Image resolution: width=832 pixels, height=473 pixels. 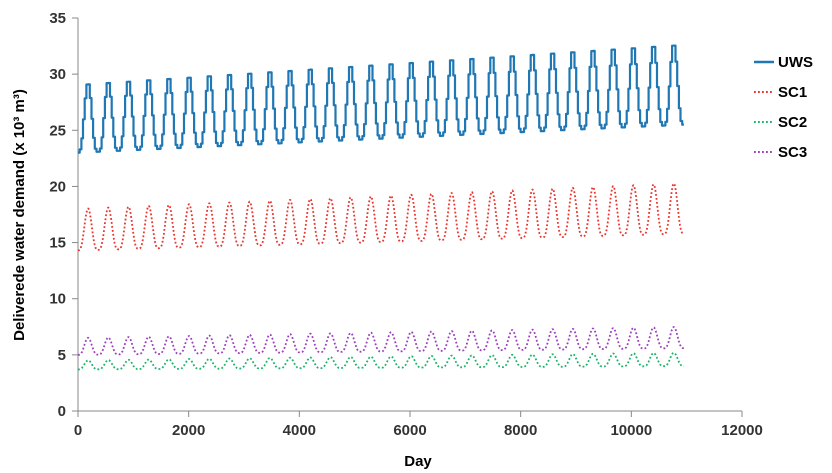 What do you see at coordinates (792, 152) in the screenshot?
I see `legend-label-sc3: SC3` at bounding box center [792, 152].